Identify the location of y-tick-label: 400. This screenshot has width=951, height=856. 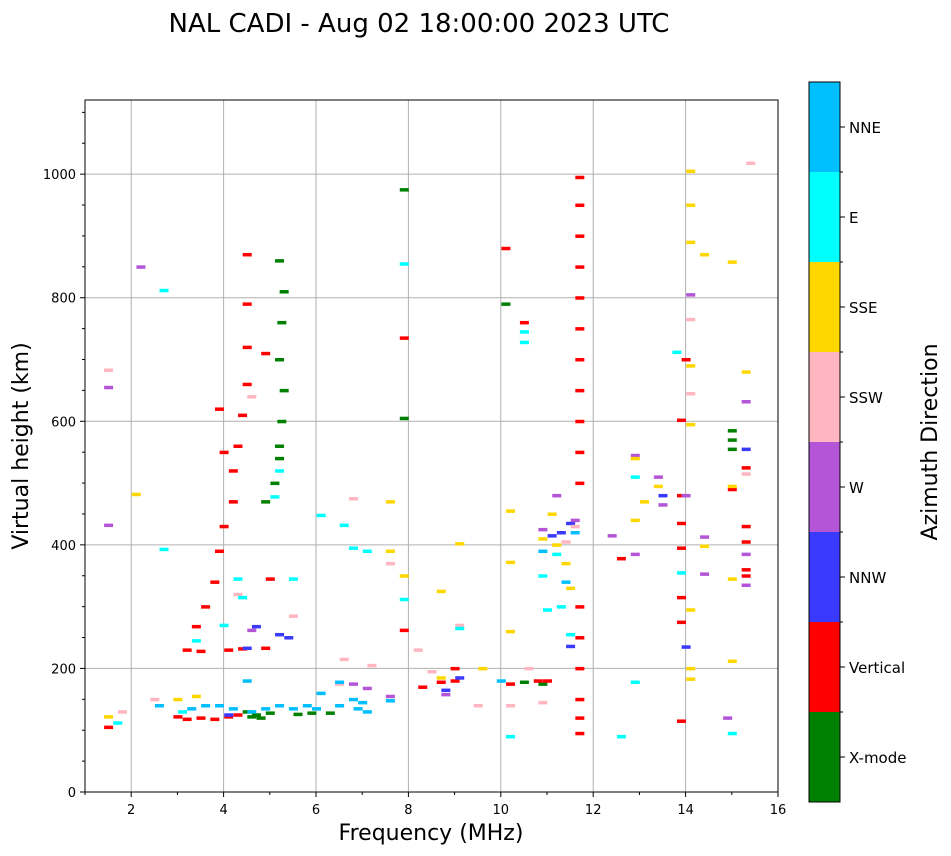
(63, 546).